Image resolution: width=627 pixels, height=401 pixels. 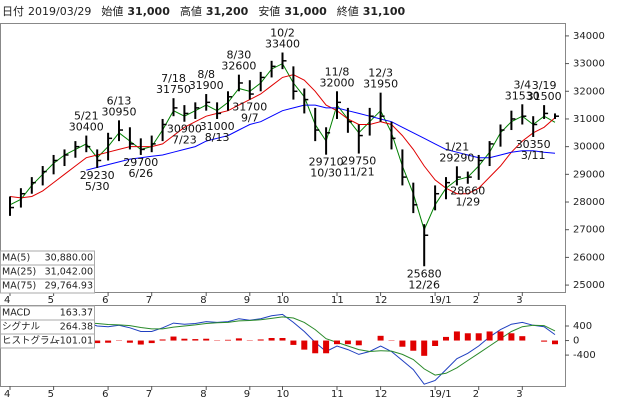 What do you see at coordinates (282, 44) in the screenshot?
I see `annotation-value: 33400` at bounding box center [282, 44].